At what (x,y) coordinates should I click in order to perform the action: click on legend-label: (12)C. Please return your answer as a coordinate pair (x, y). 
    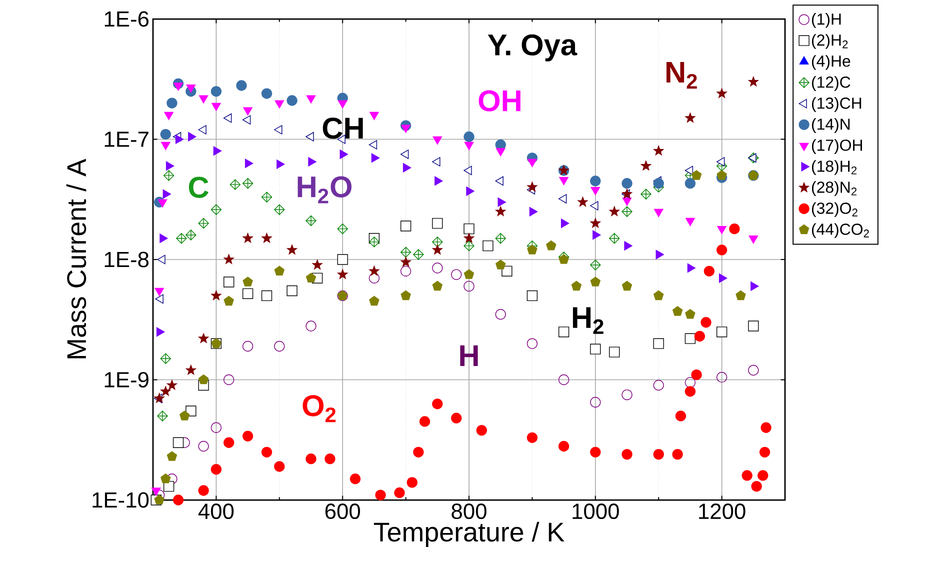
    Looking at the image, I should click on (831, 83).